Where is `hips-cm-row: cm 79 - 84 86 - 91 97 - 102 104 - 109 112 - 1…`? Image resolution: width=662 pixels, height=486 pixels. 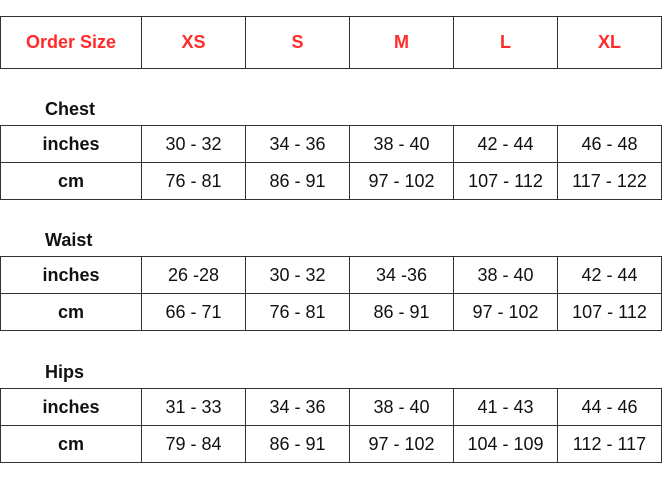 hips-cm-row: cm 79 - 84 86 - 91 97 - 102 104 - 109 112 - 1… is located at coordinates (331, 444).